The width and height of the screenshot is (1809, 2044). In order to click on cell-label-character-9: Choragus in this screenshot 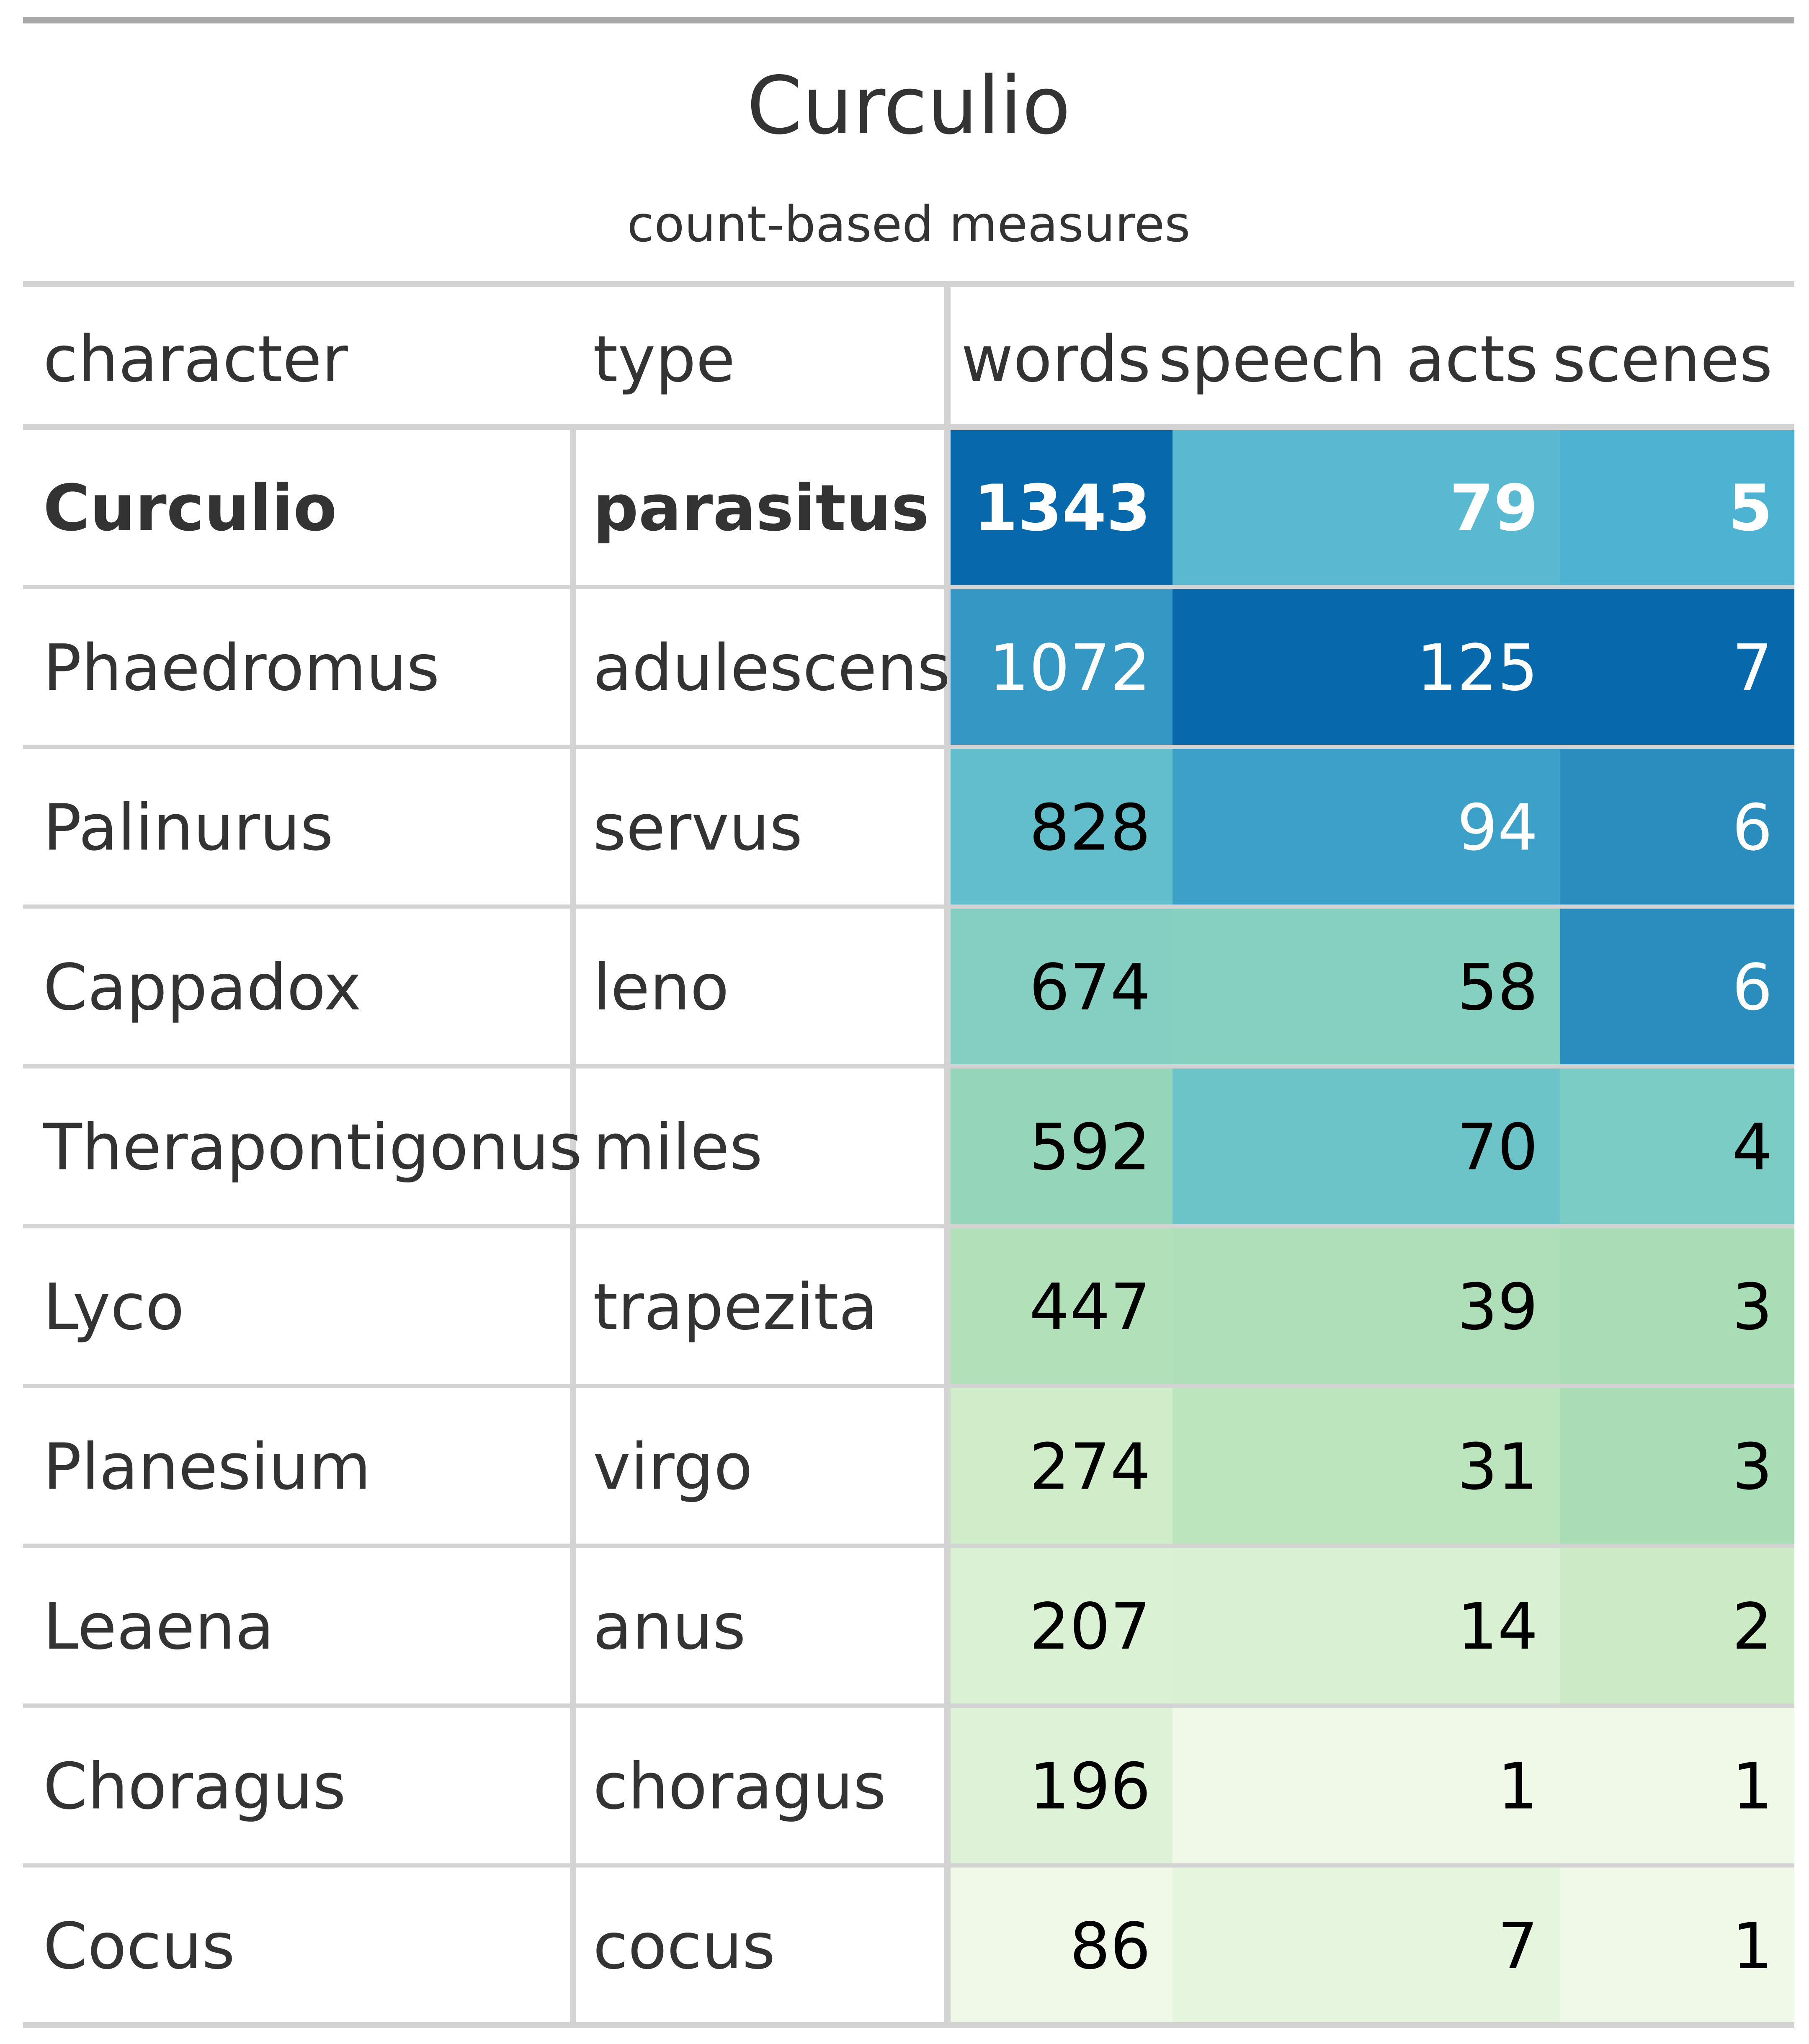, I will do `click(194, 1786)`.